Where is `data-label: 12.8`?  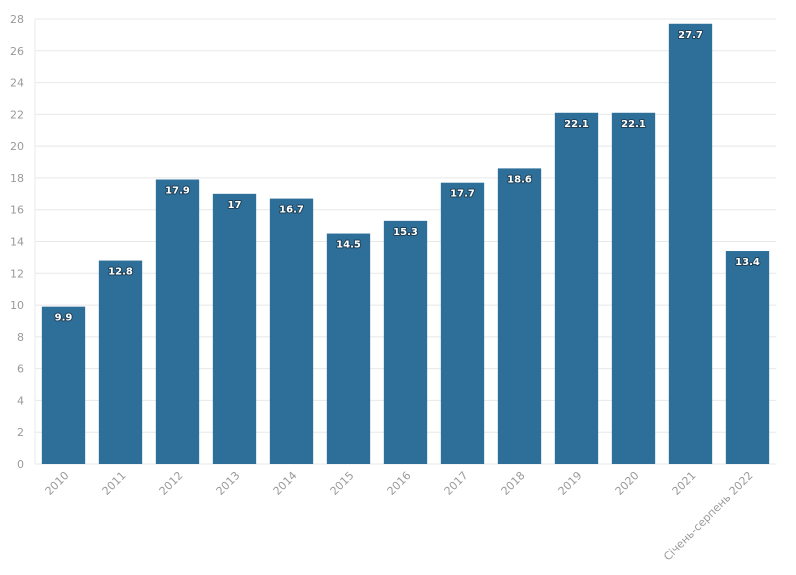
data-label: 12.8 is located at coordinates (120, 272).